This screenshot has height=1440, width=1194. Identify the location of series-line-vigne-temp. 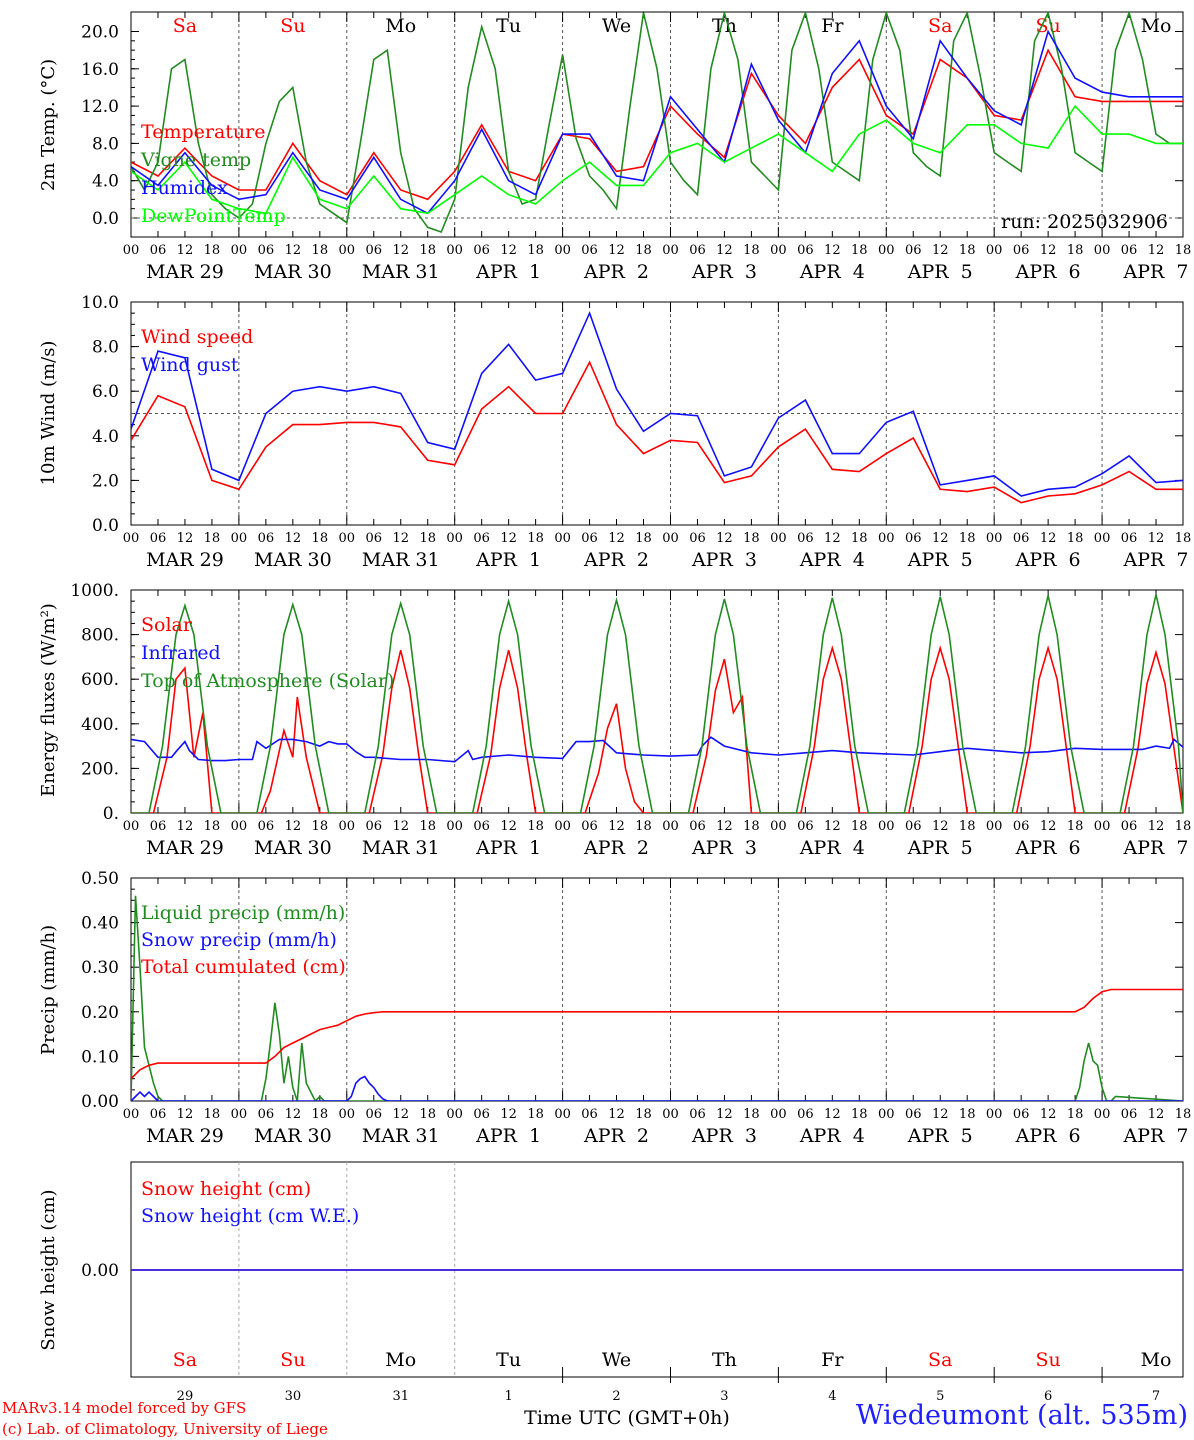
(657, 123).